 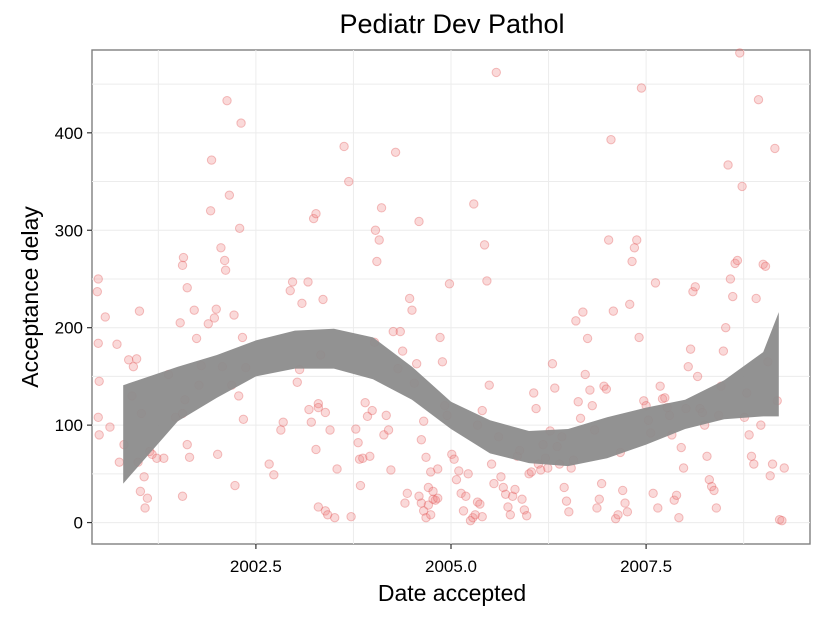 I want to click on y-axis-label: Acceptance delay, so click(x=30, y=297).